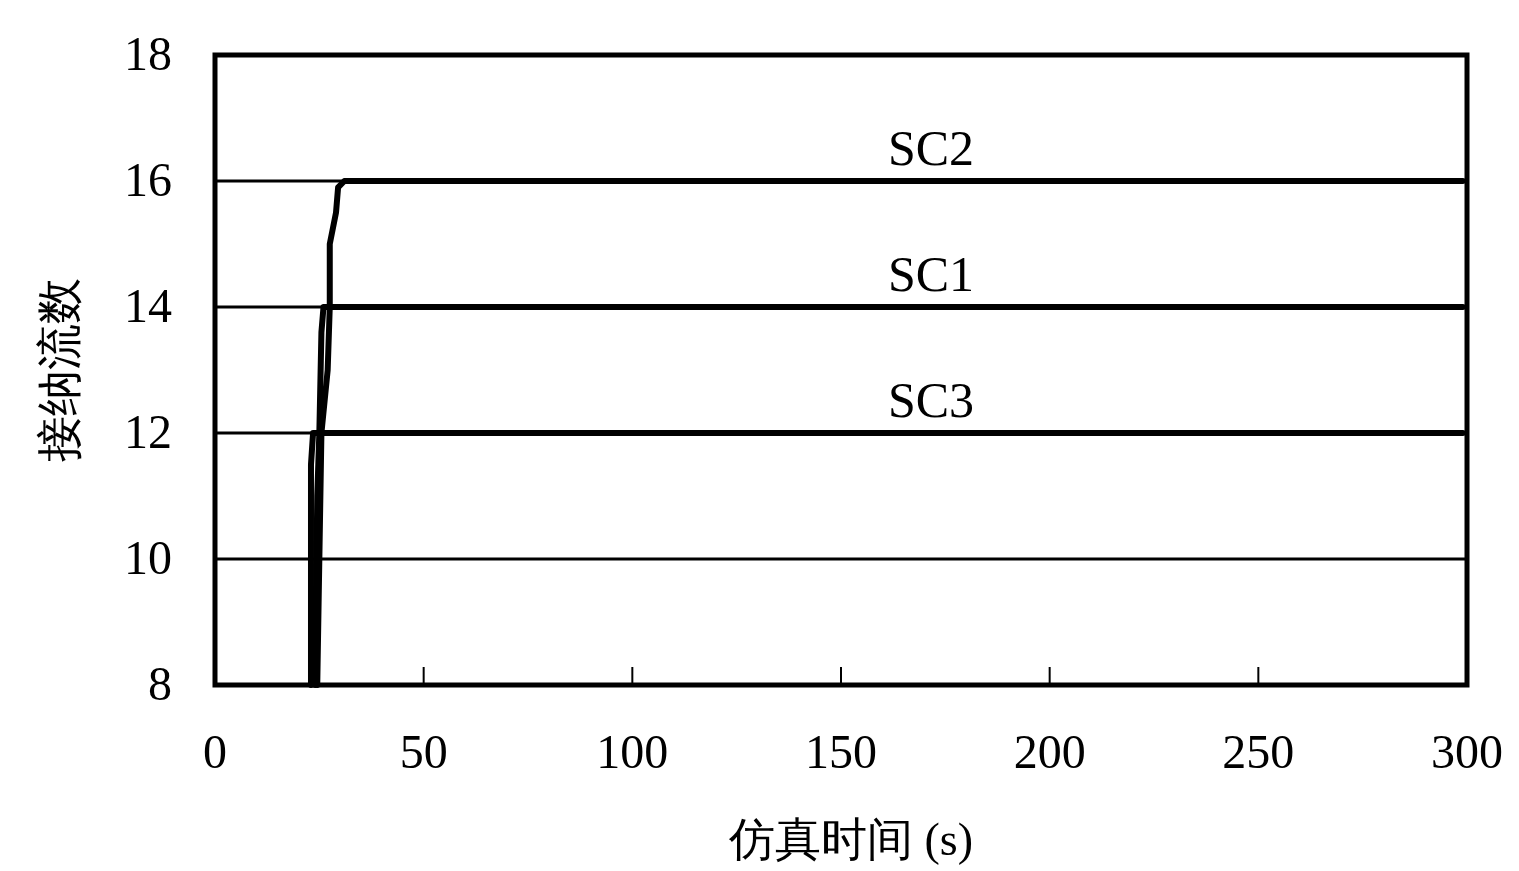 This screenshot has width=1519, height=871. I want to click on y-tick-label: 12, so click(148, 431).